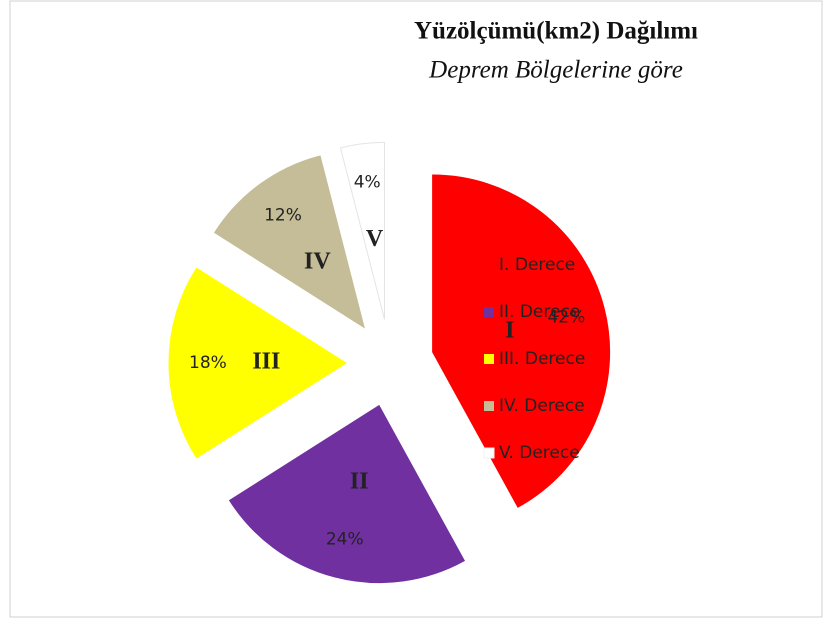 The image size is (827, 618). What do you see at coordinates (345, 539) in the screenshot?
I see `value-label: 24%` at bounding box center [345, 539].